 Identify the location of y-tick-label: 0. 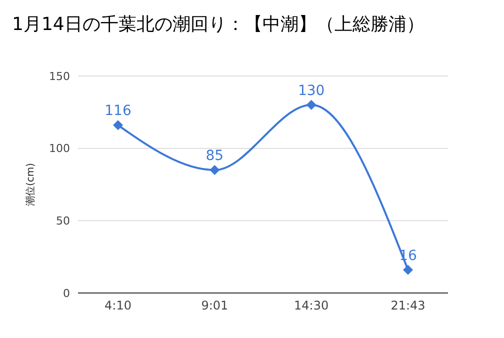
(66, 293).